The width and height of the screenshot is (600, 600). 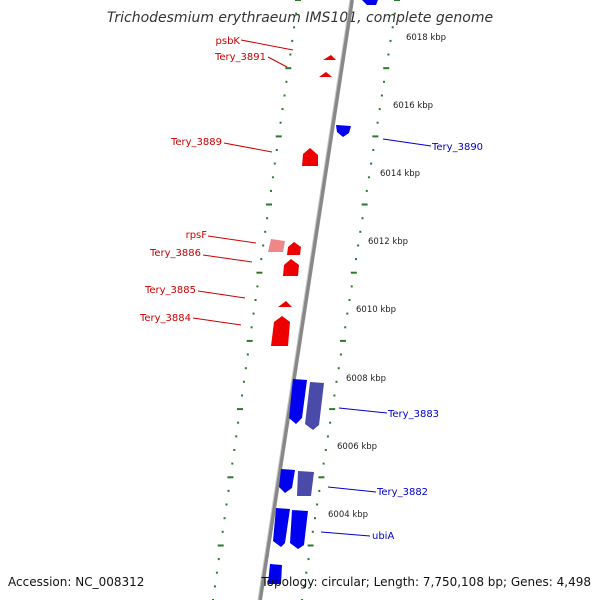 I want to click on tick-label: 6010 kbp, so click(x=376, y=310).